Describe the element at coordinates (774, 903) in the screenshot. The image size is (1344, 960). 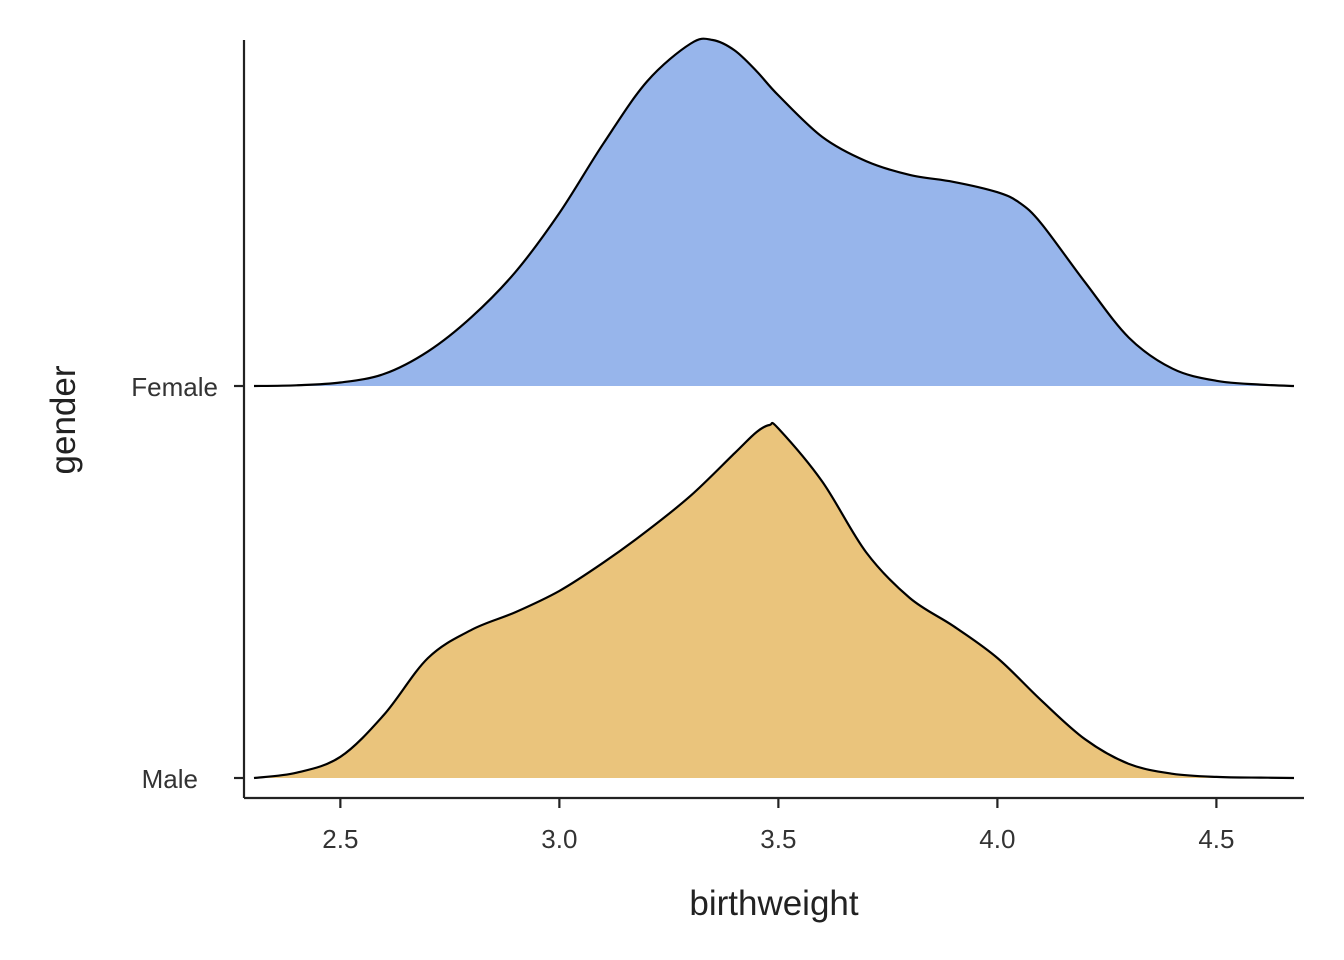
I see `x-axis-title: birthweight` at that location.